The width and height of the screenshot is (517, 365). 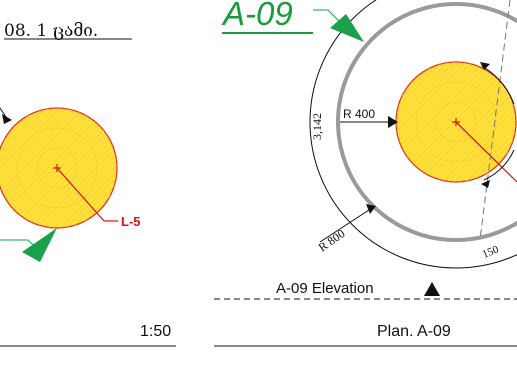 What do you see at coordinates (369, 122) in the screenshot?
I see `r400-pointer` at bounding box center [369, 122].